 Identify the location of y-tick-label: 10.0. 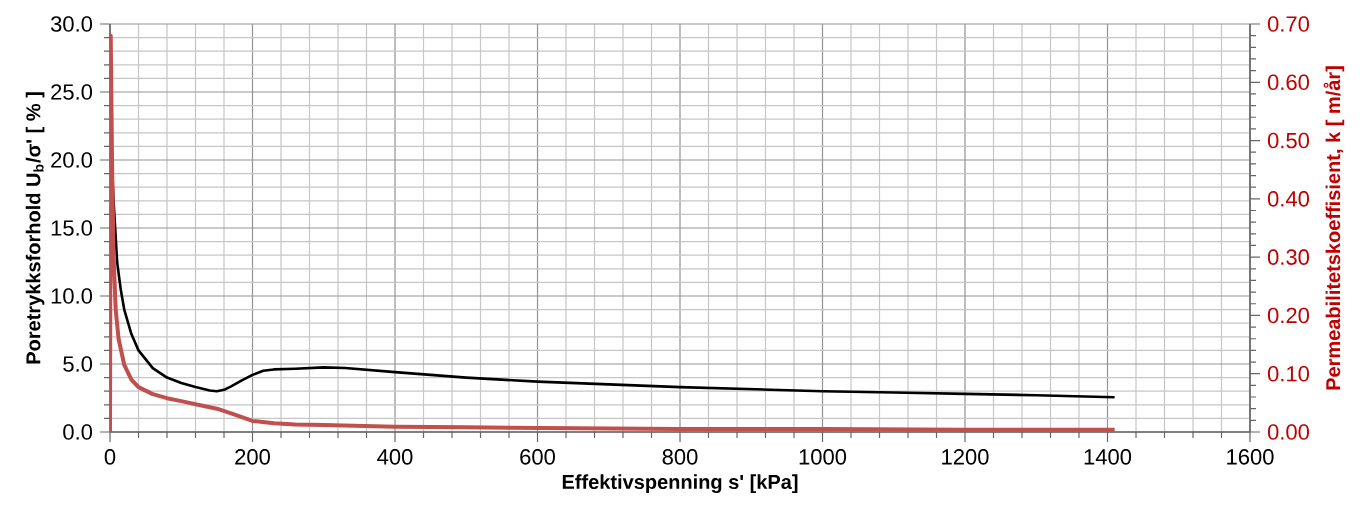
(72, 296).